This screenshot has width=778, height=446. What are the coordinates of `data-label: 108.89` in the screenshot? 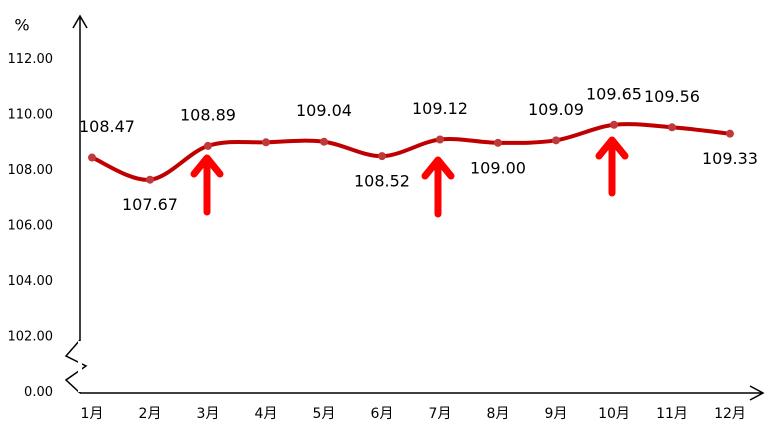 It's located at (208, 114).